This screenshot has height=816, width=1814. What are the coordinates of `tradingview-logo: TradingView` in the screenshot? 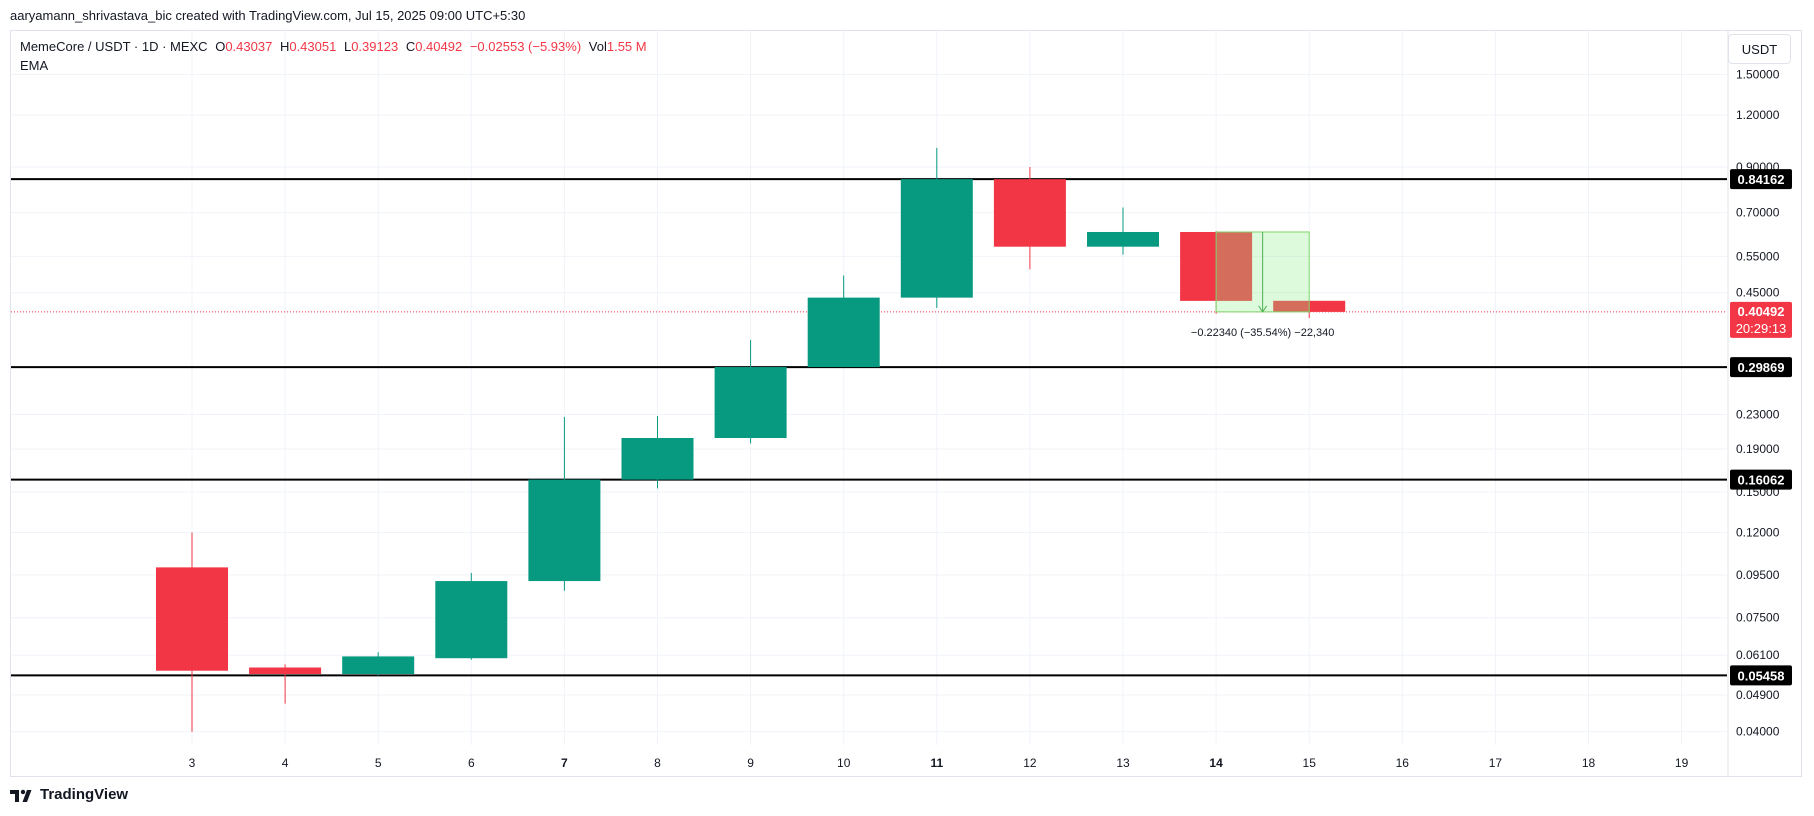 It's located at (69, 794).